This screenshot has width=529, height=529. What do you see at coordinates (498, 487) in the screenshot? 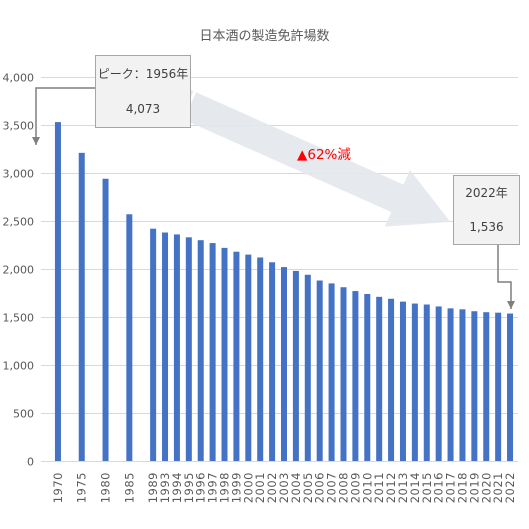
I see `x-tick-label: 2021` at bounding box center [498, 487].